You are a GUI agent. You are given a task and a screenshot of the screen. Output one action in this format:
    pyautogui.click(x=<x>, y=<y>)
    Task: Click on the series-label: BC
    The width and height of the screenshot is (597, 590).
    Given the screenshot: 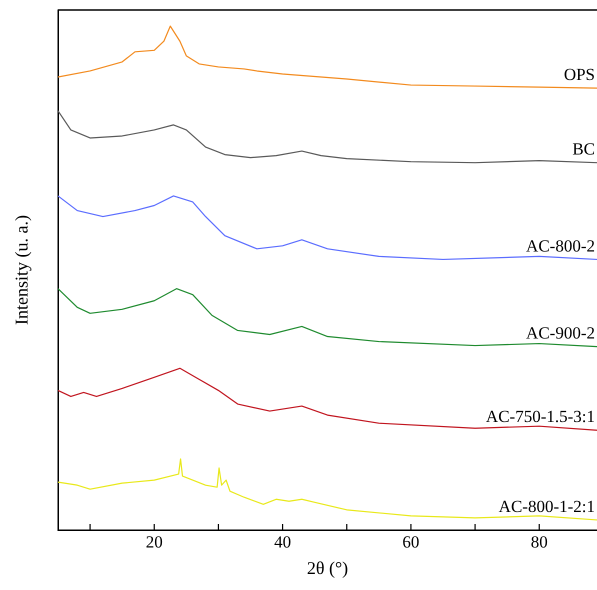 What is the action you would take?
    pyautogui.click(x=583, y=149)
    